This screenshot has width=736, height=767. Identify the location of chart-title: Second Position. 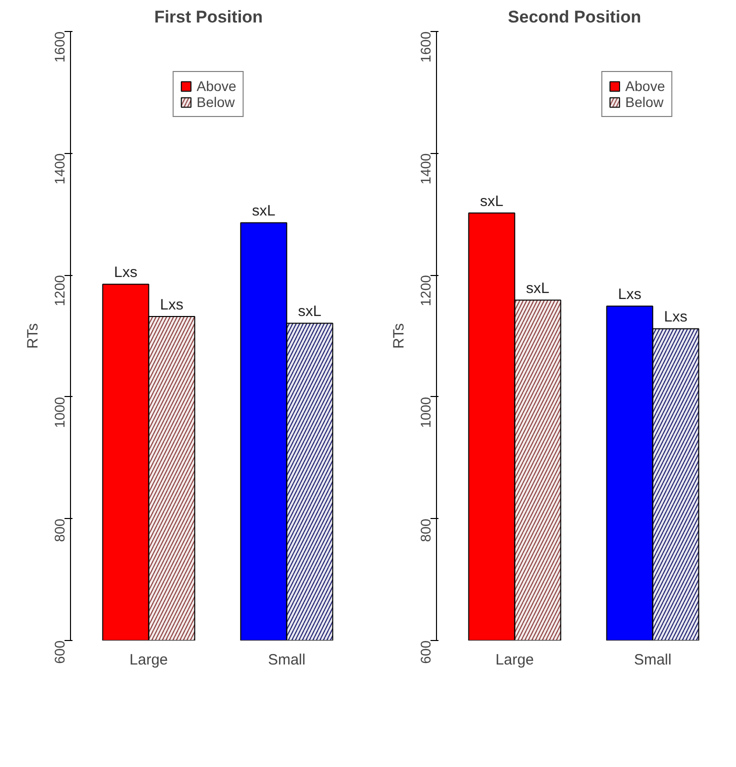
(575, 17).